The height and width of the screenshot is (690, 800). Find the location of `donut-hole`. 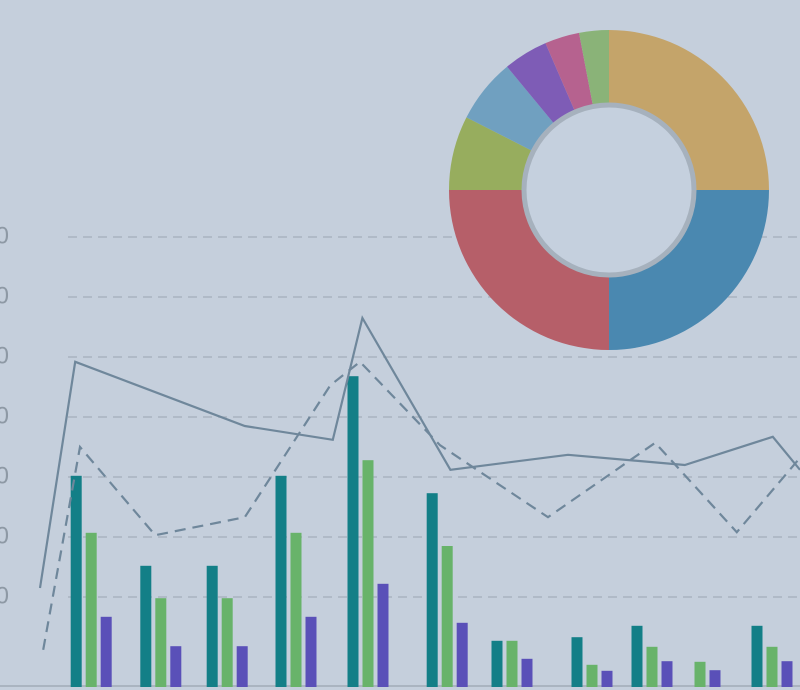

donut-hole is located at coordinates (609, 190).